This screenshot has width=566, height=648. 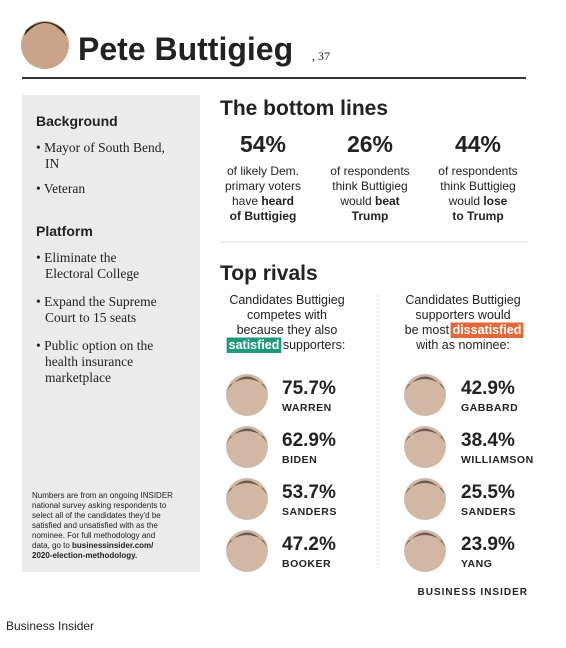 I want to click on text-segment: heard, so click(x=277, y=201).